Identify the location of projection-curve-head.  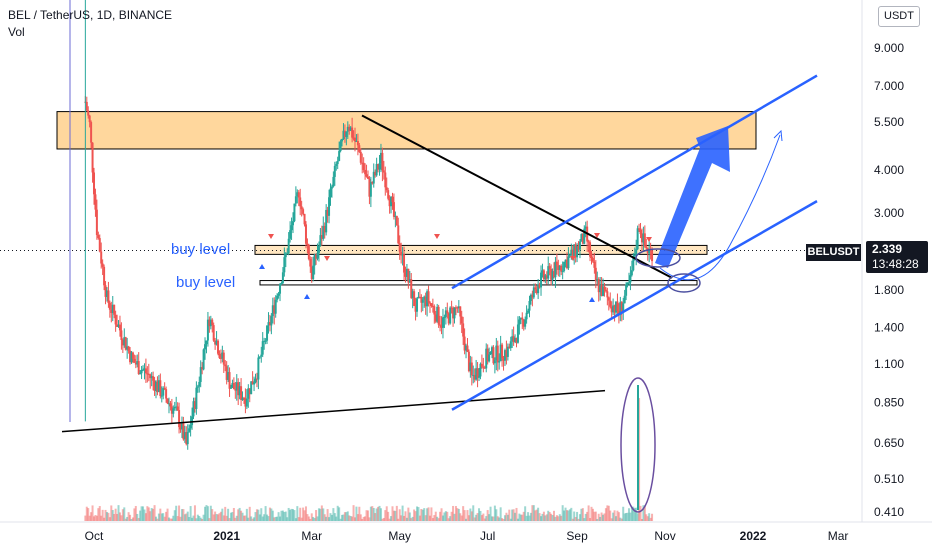
(778, 135).